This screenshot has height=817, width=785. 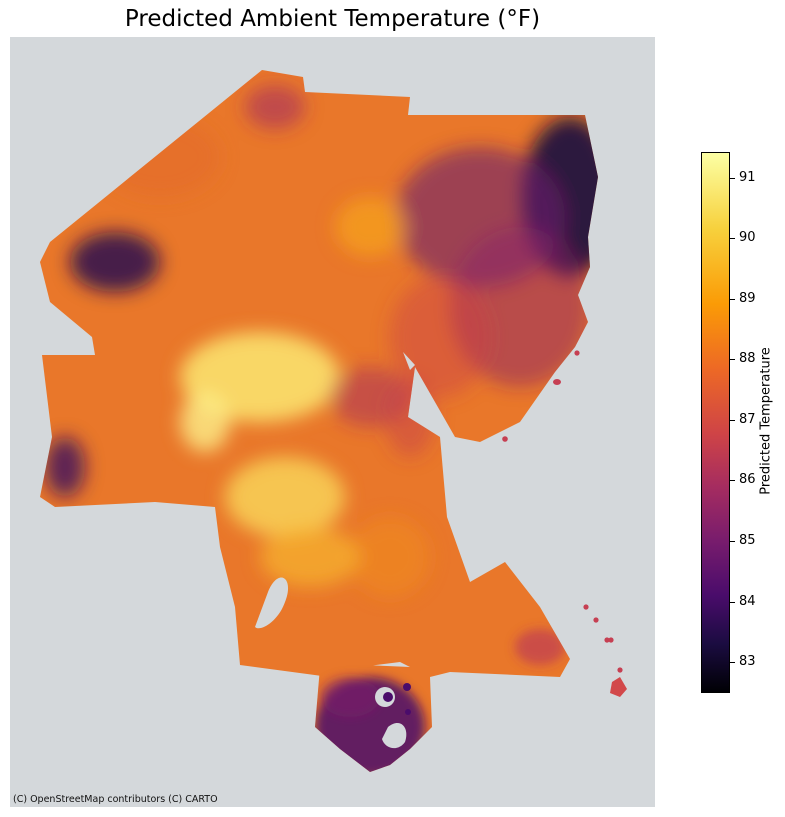 I want to click on colorbar-tick-label: 87, so click(x=747, y=419).